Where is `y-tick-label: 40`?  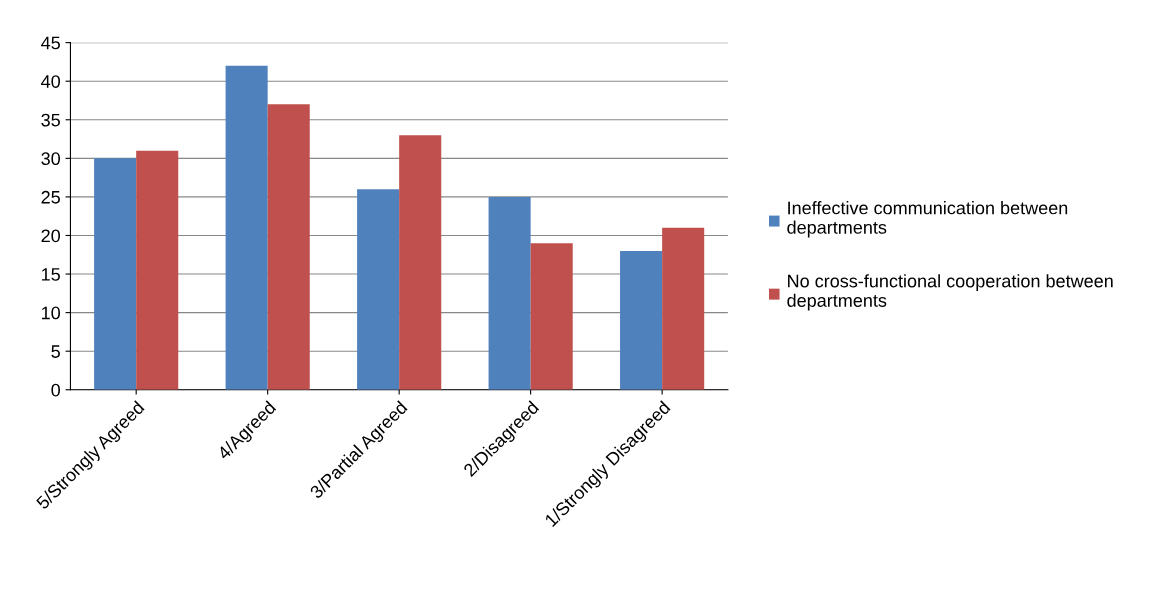
y-tick-label: 40 is located at coordinates (51, 81).